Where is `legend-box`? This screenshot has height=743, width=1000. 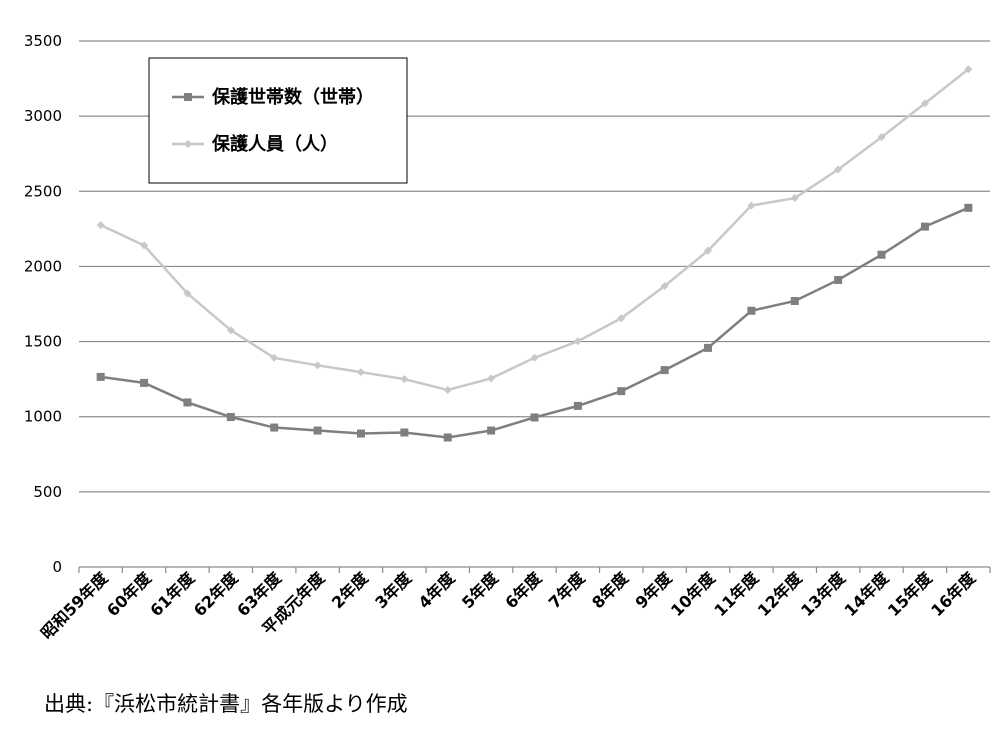 legend-box is located at coordinates (278, 120).